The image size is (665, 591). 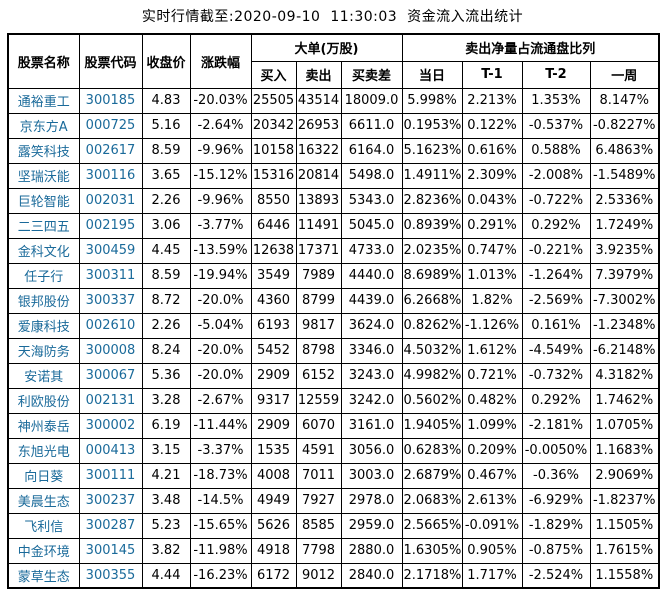 I want to click on close-price-cell: 8.24, so click(x=166, y=350).